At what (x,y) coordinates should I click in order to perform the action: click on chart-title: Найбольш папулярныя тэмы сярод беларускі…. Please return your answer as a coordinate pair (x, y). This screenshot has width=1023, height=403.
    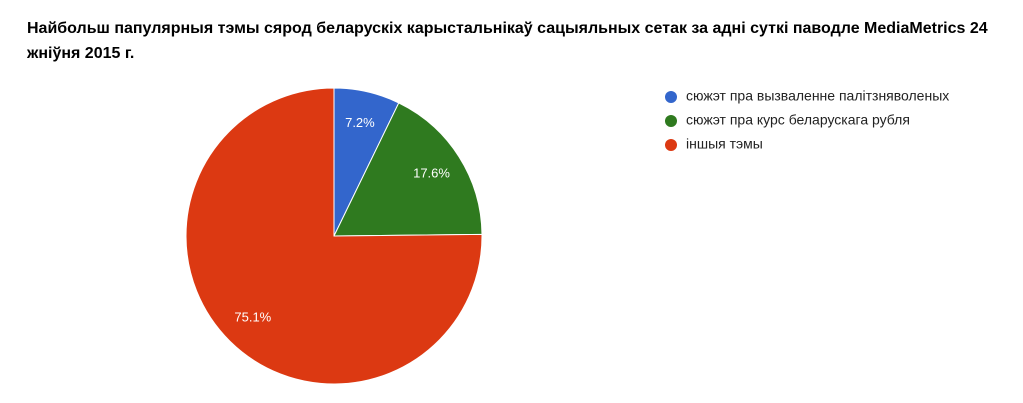
    Looking at the image, I should click on (507, 41).